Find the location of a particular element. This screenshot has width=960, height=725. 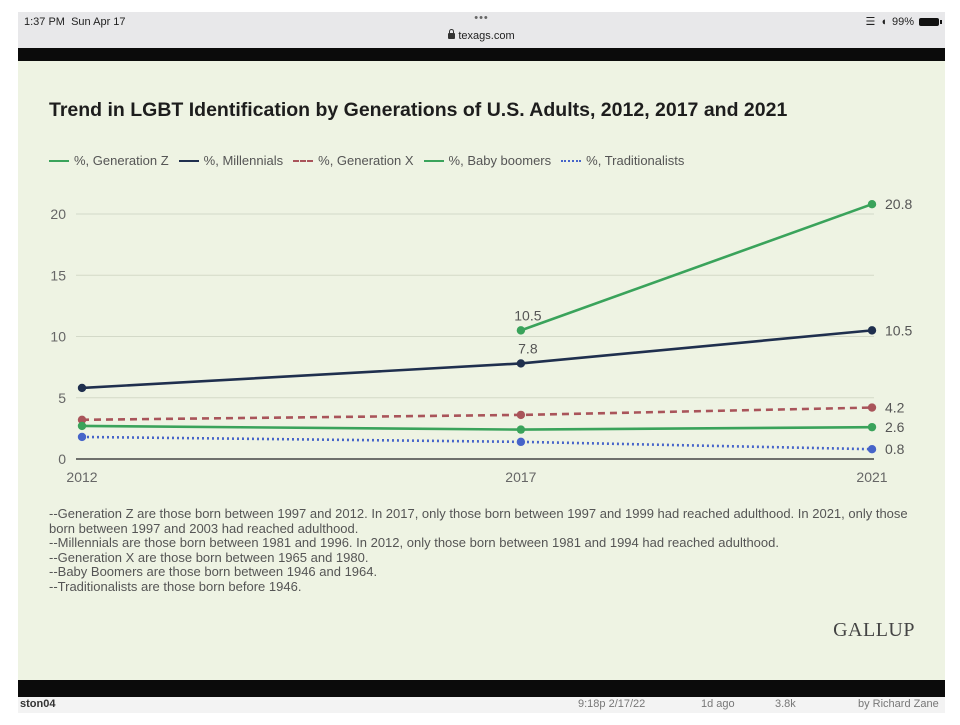

status-time-text: 1:37 PM is located at coordinates (44, 22).